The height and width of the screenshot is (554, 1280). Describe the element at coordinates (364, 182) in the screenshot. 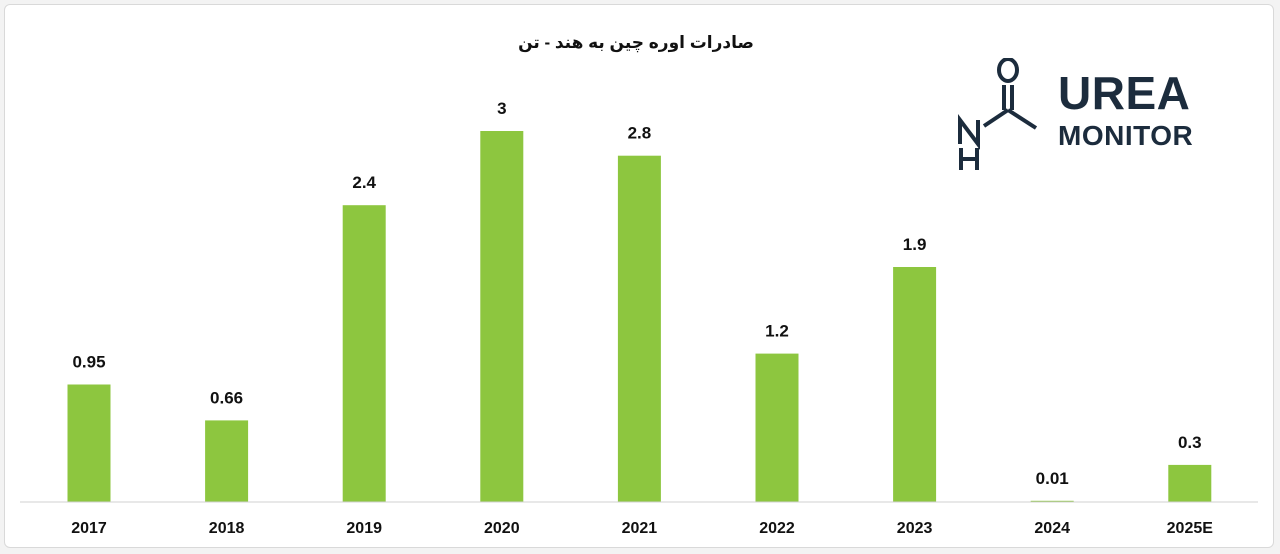

I see `data-label-2019: 2.4` at that location.